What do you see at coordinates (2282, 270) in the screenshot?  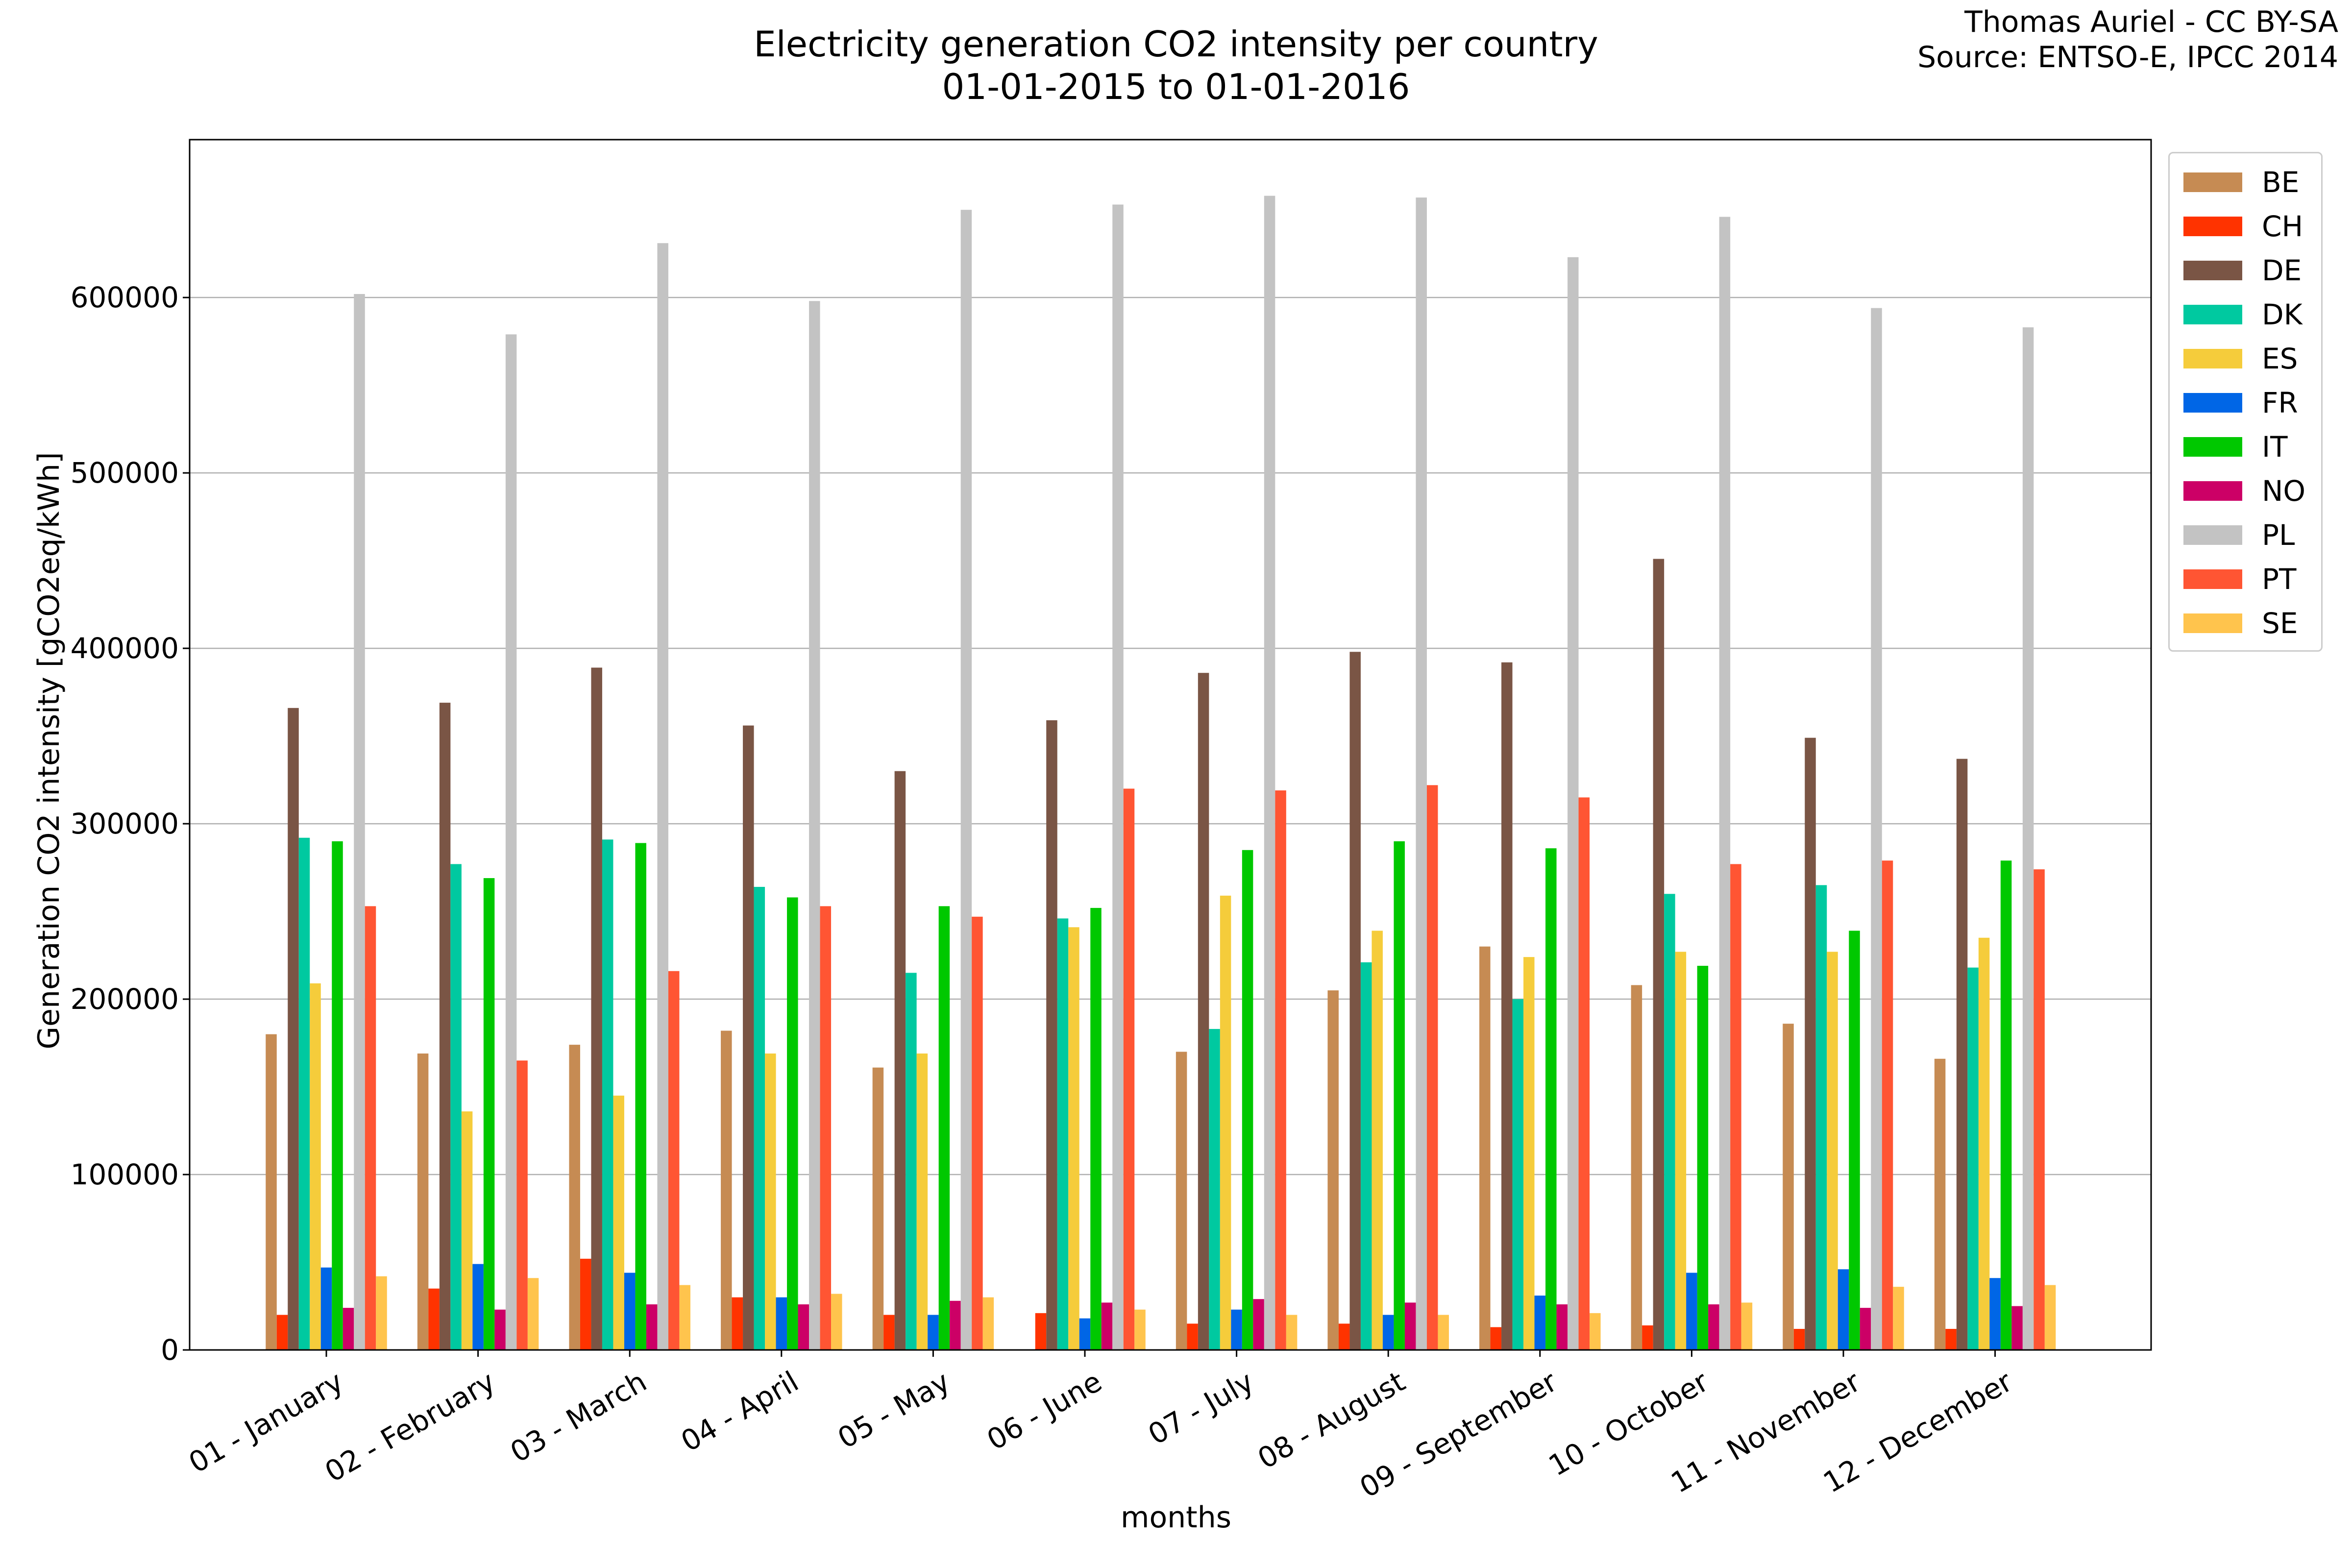 I see `legend-label: DE` at bounding box center [2282, 270].